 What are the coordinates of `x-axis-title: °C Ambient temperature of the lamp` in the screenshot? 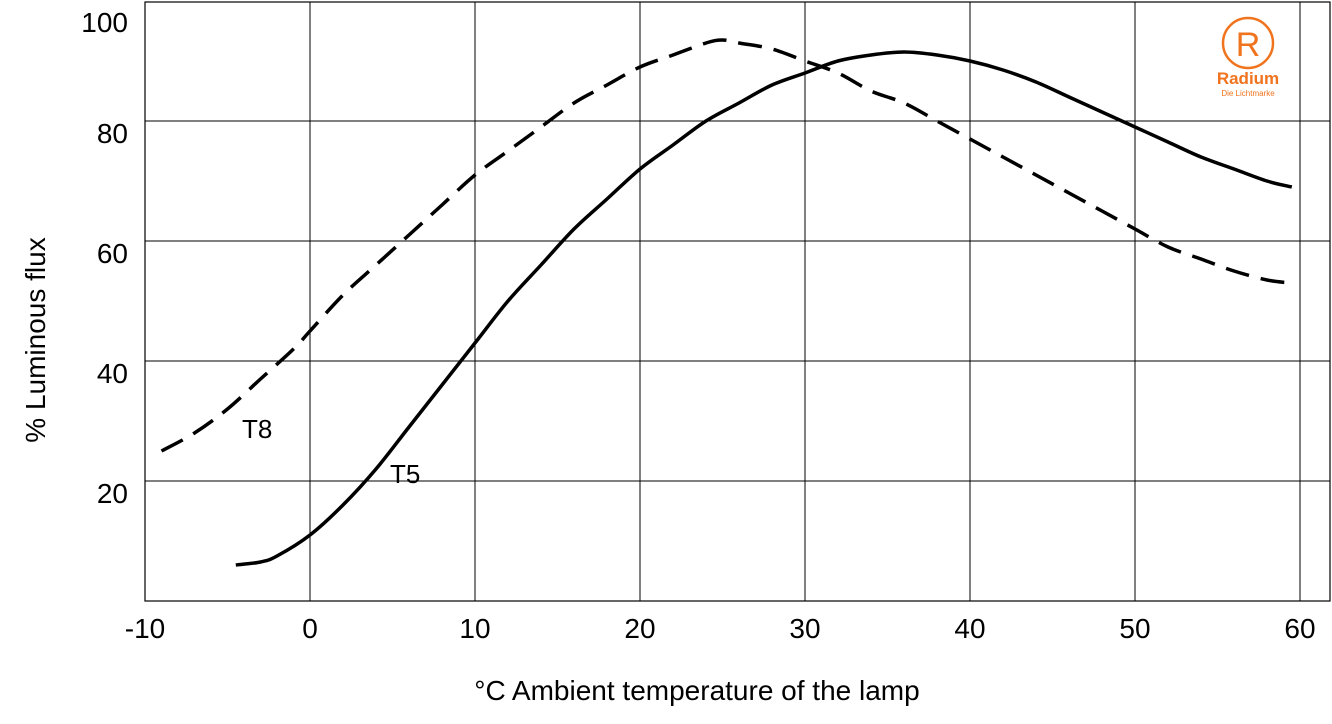 It's located at (696, 690).